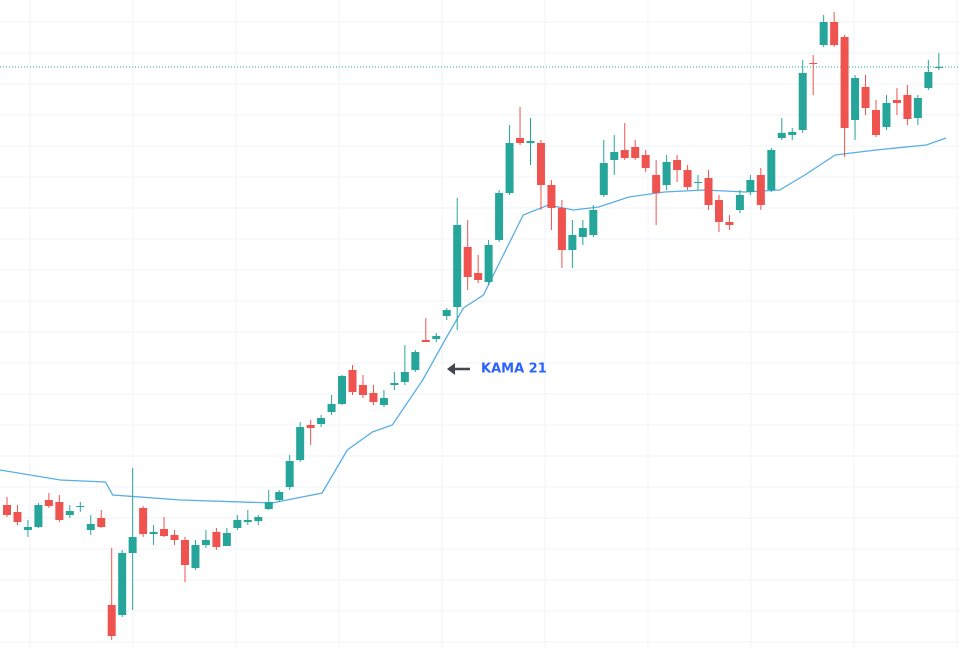 The width and height of the screenshot is (960, 648). What do you see at coordinates (451, 369) in the screenshot?
I see `annotation-arrow-head` at bounding box center [451, 369].